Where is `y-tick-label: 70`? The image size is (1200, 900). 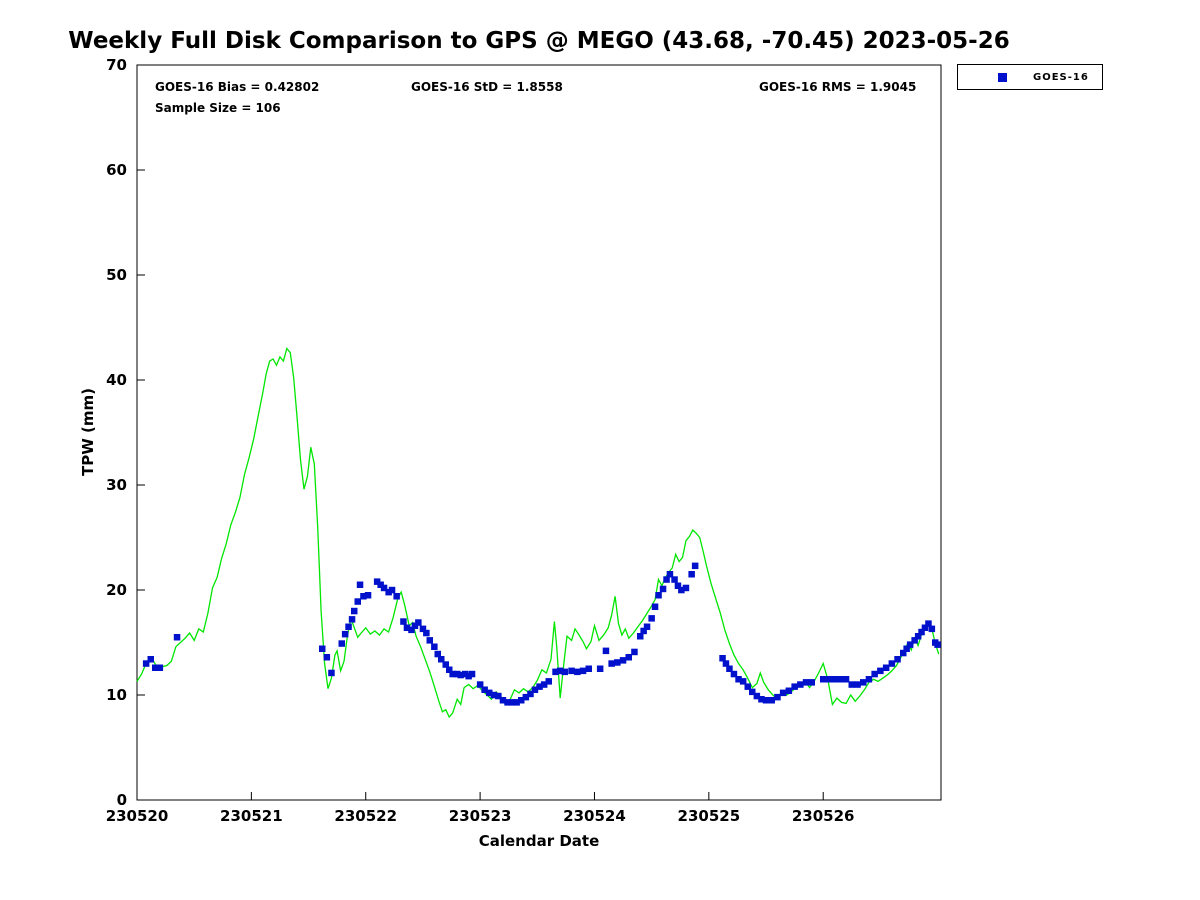
y-tick-label: 70 is located at coordinates (116, 65).